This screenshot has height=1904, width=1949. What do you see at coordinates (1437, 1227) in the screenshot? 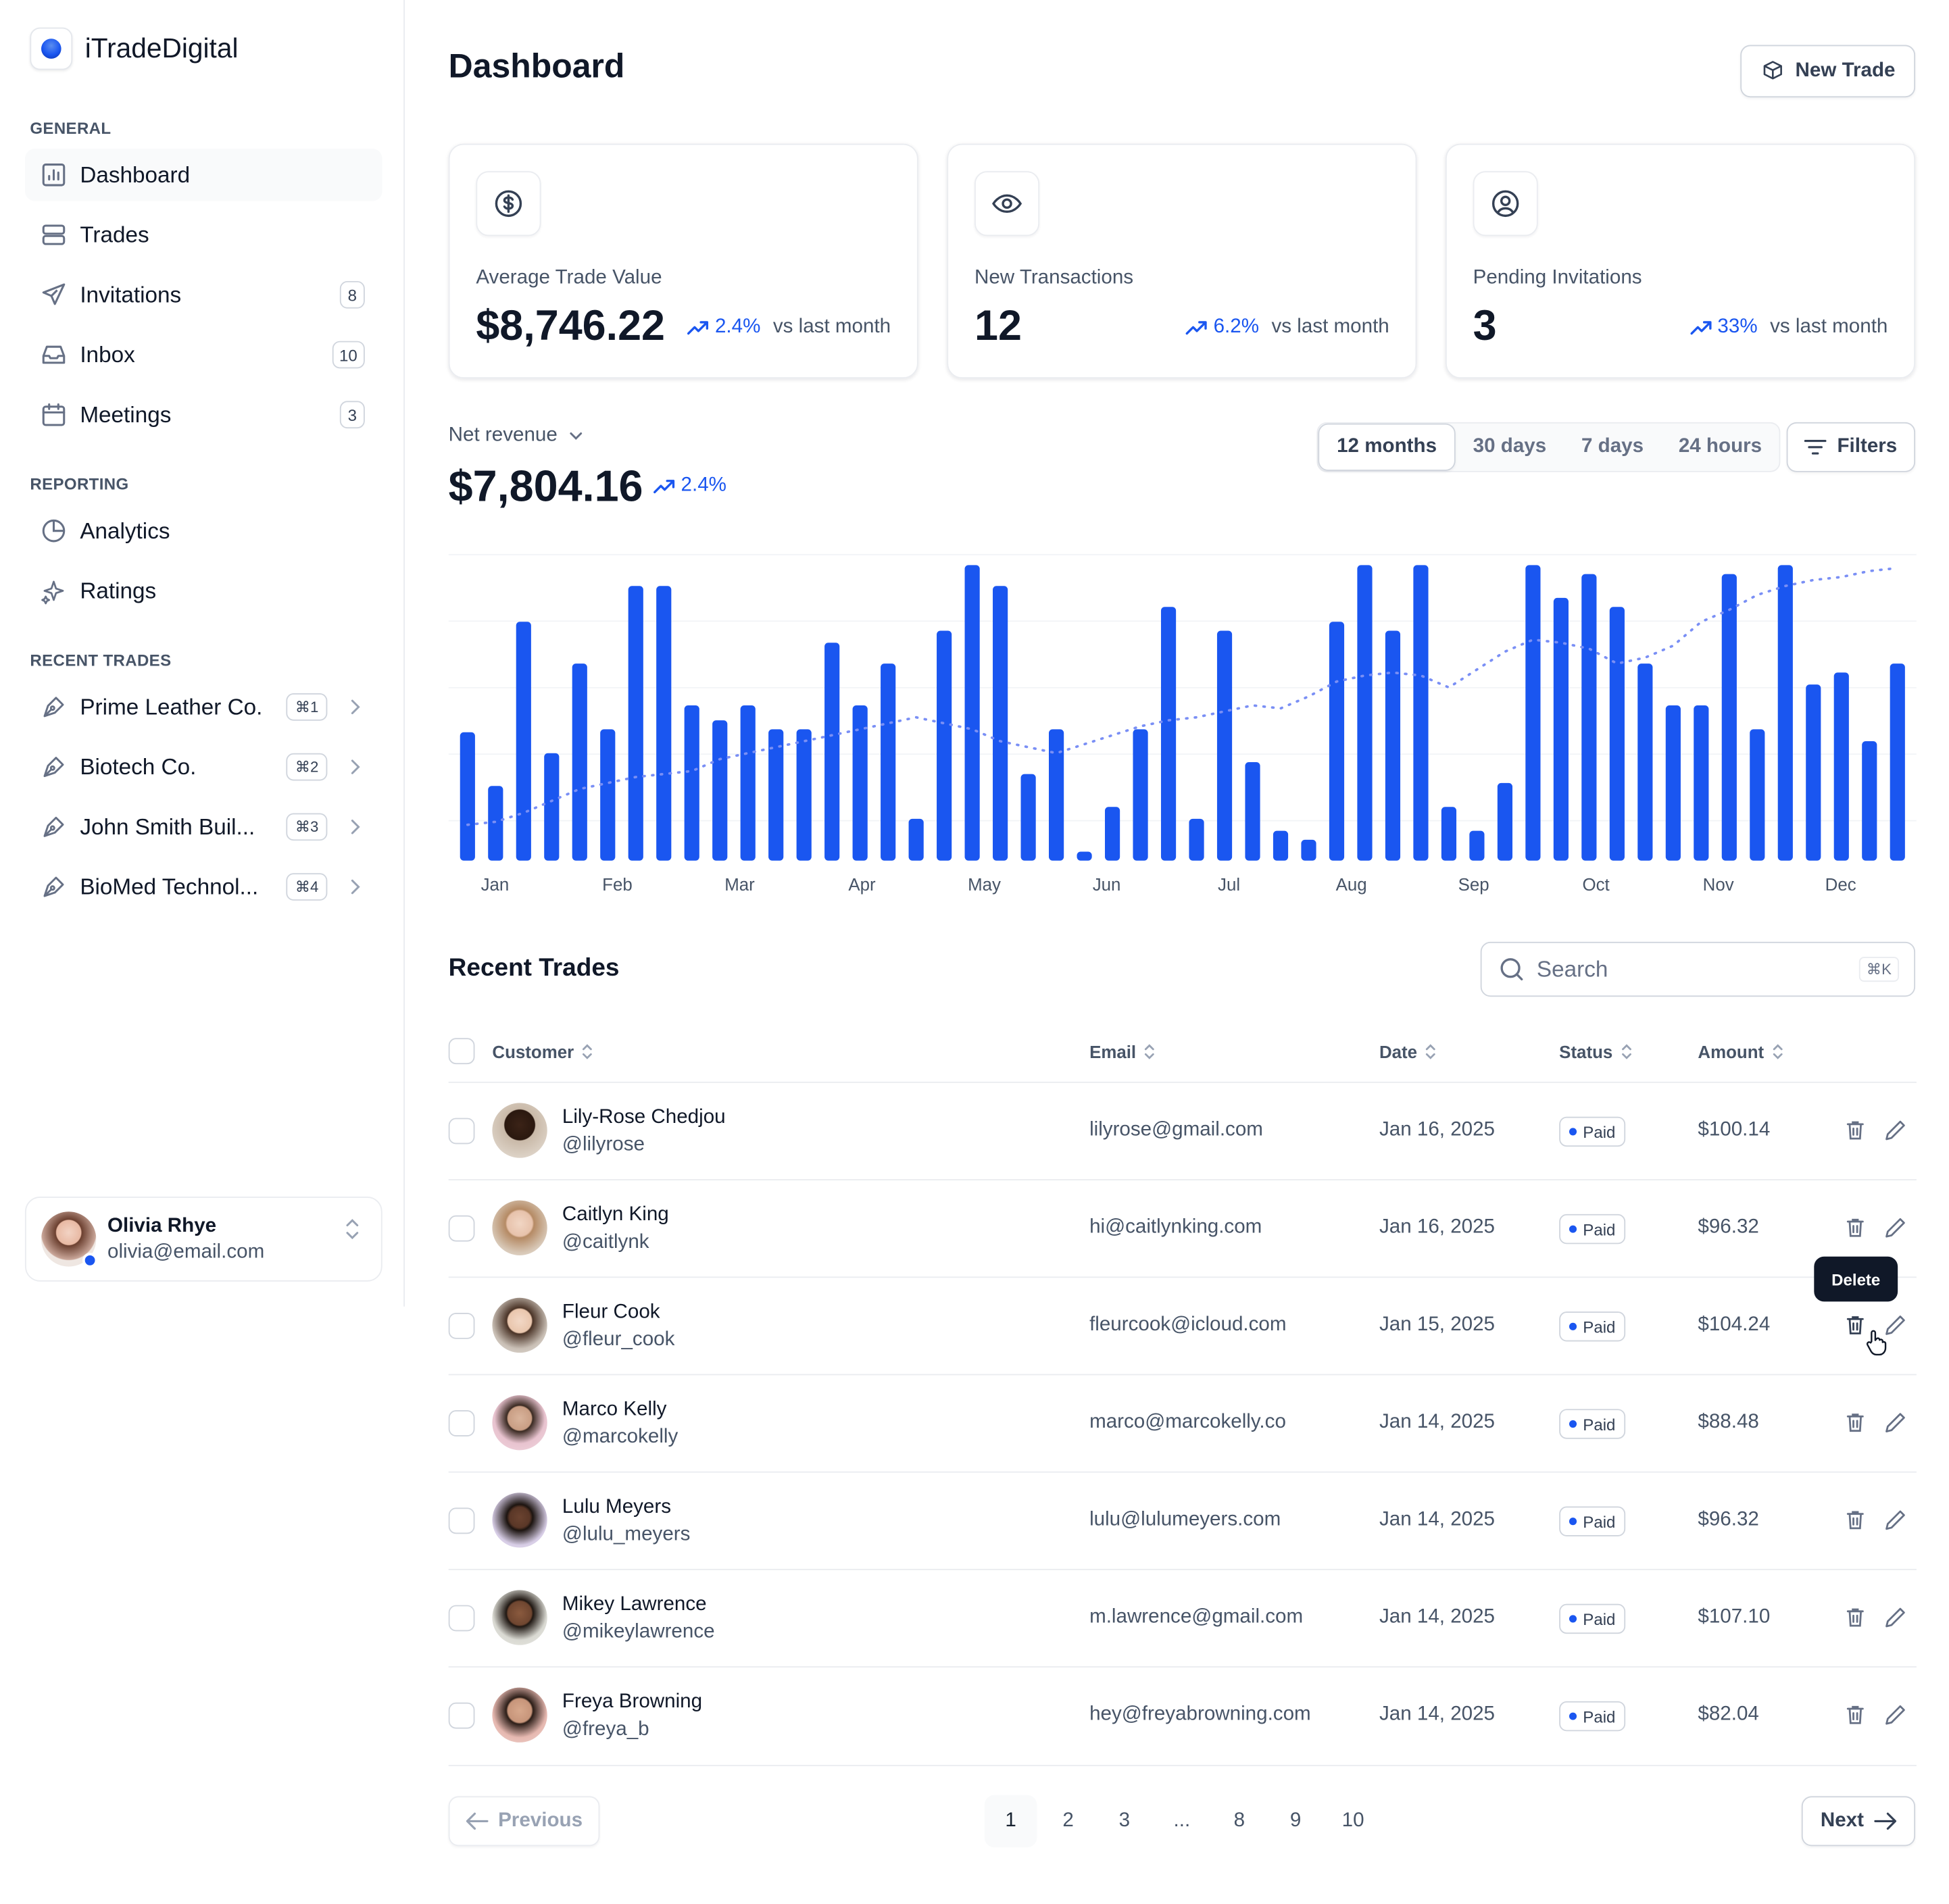
I see `trade-date: Jan 16, 2025` at bounding box center [1437, 1227].